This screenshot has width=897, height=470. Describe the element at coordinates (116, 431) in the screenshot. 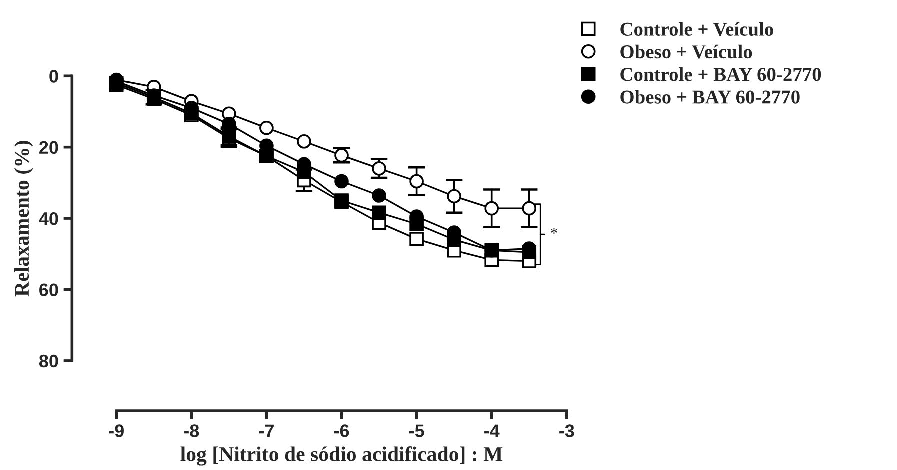

I see `x-tick-label: -9` at that location.